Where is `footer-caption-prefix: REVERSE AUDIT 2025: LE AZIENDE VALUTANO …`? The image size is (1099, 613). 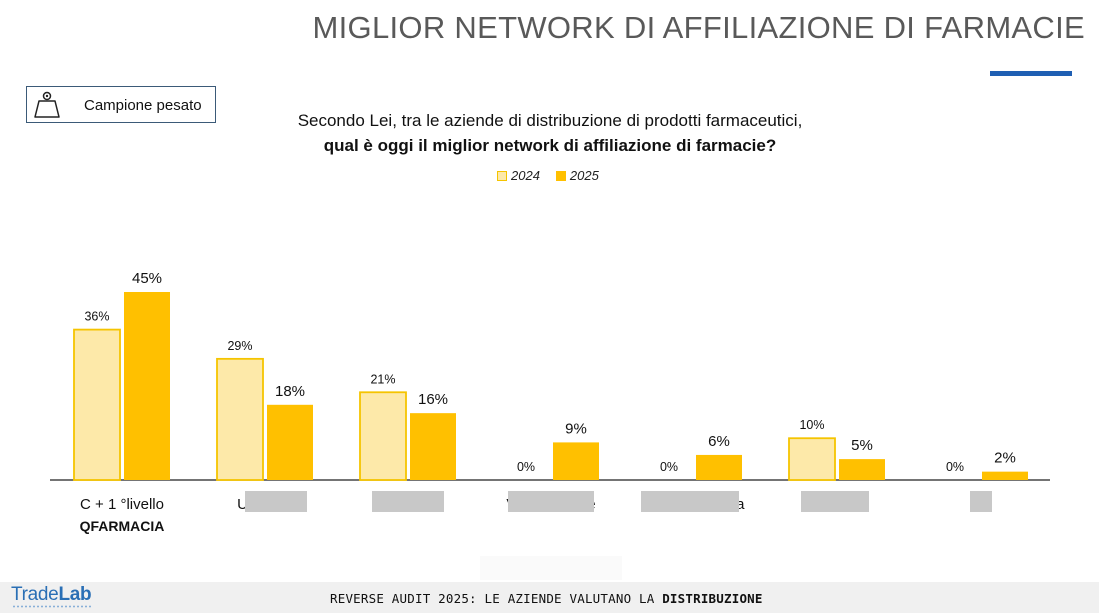
footer-caption-prefix: REVERSE AUDIT 2025: LE AZIENDE VALUTANO … is located at coordinates (496, 598).